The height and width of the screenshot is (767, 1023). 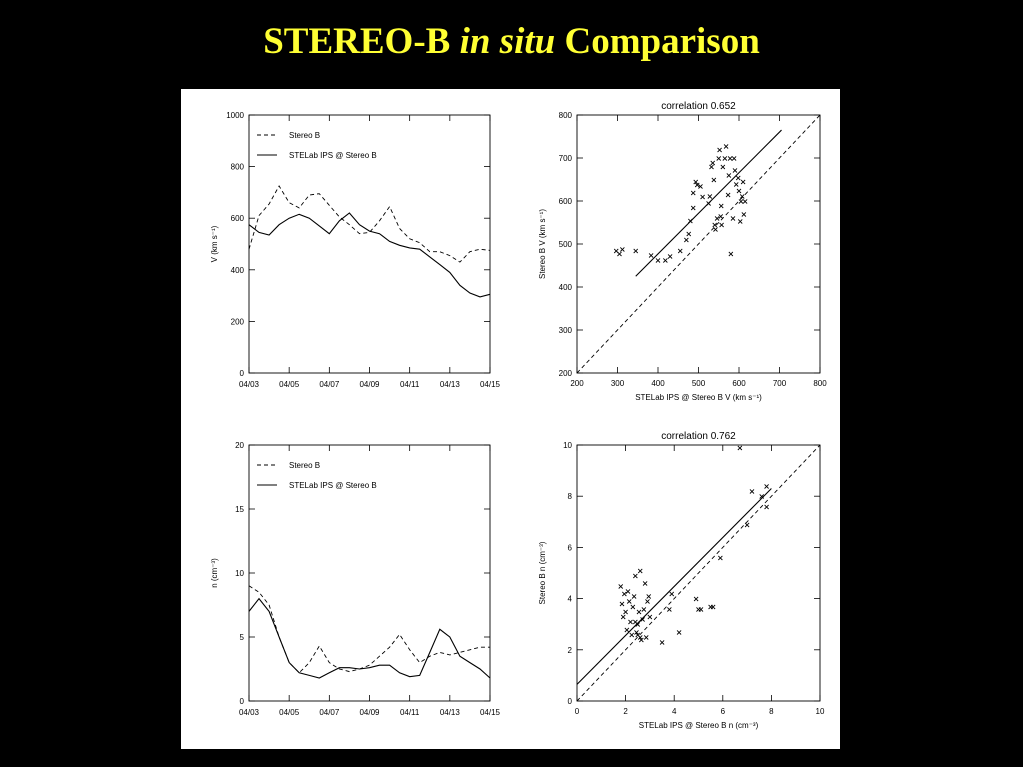 I want to click on x-tick-label: 04/15, so click(x=490, y=384).